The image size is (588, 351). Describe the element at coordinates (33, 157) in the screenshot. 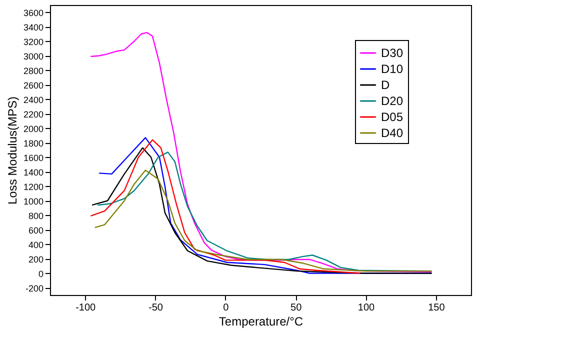

I see `y-tick-label: 1600` at that location.